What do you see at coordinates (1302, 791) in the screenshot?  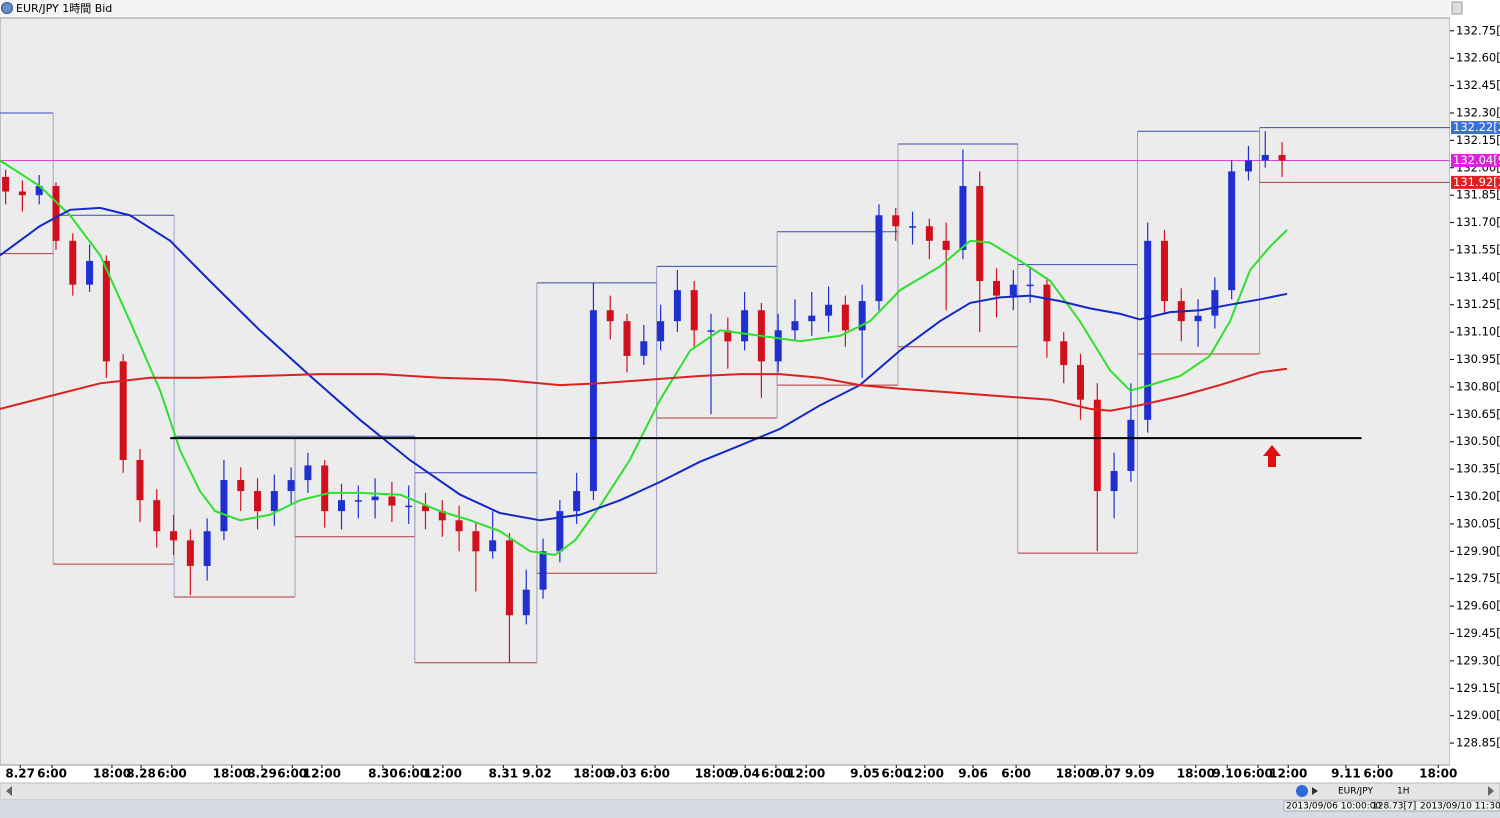 I see `tool-icon` at bounding box center [1302, 791].